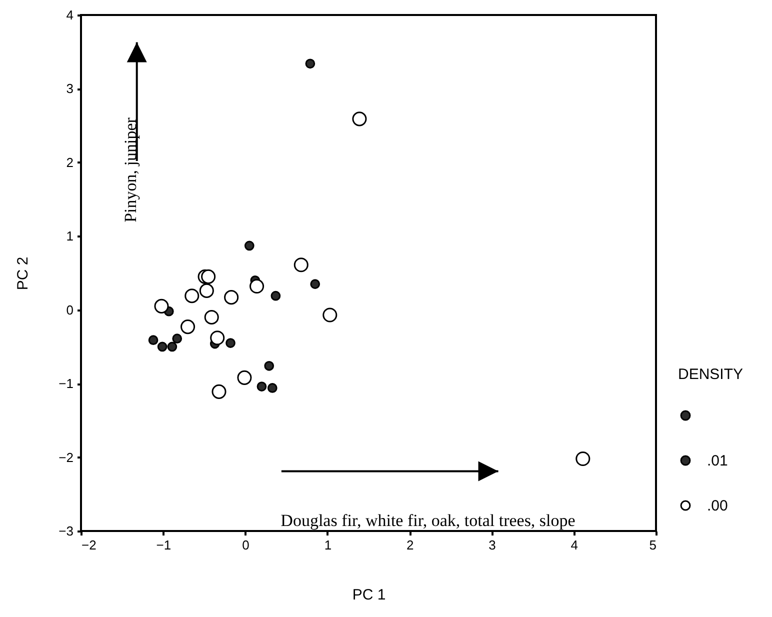 This screenshot has height=617, width=772. What do you see at coordinates (130, 169) in the screenshot?
I see `annotation: Pinyon, juniper` at bounding box center [130, 169].